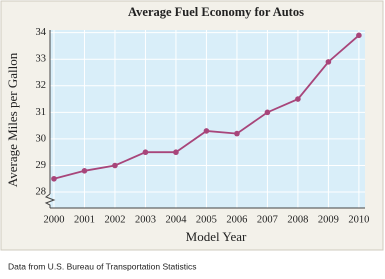 Image resolution: width=385 pixels, height=279 pixels. I want to click on x-tick-label: 2008, so click(297, 219).